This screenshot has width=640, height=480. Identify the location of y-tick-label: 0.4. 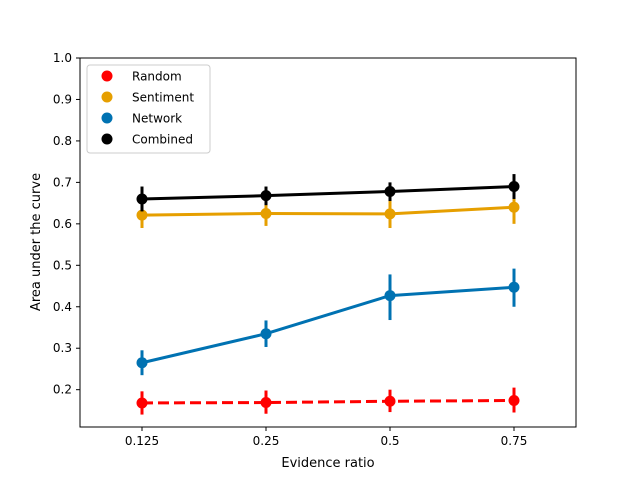
(62, 307).